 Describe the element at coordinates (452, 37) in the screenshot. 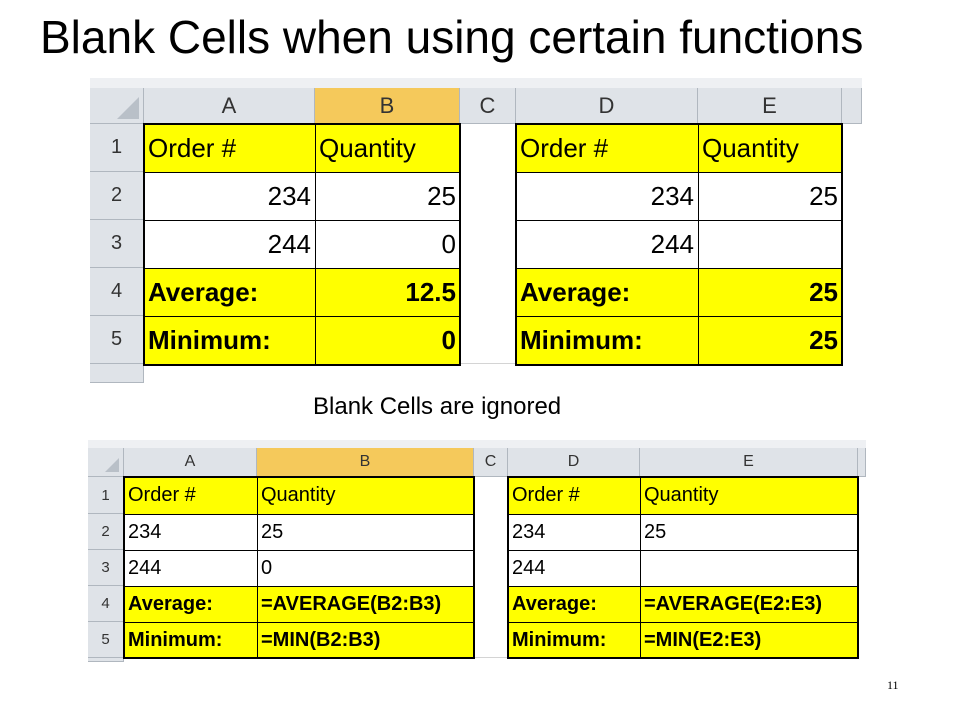

I see `slide-title: Blank Cells when using certain functions` at that location.